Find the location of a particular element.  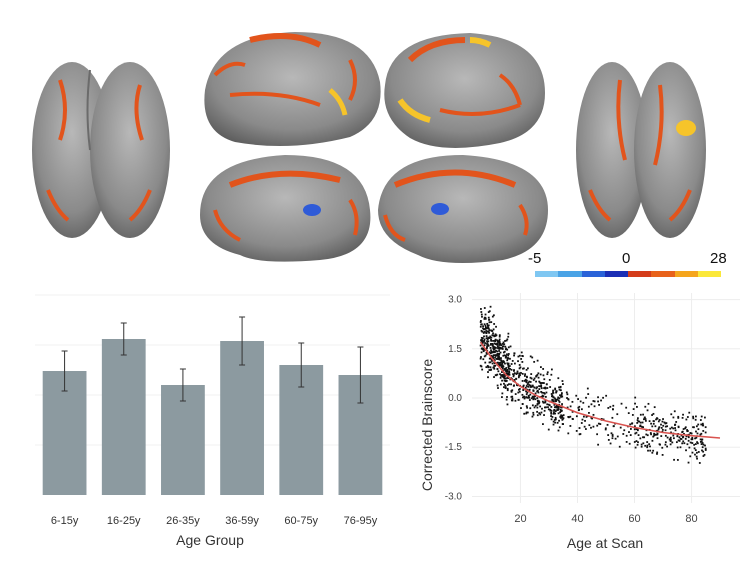

bar is located at coordinates (242, 418).